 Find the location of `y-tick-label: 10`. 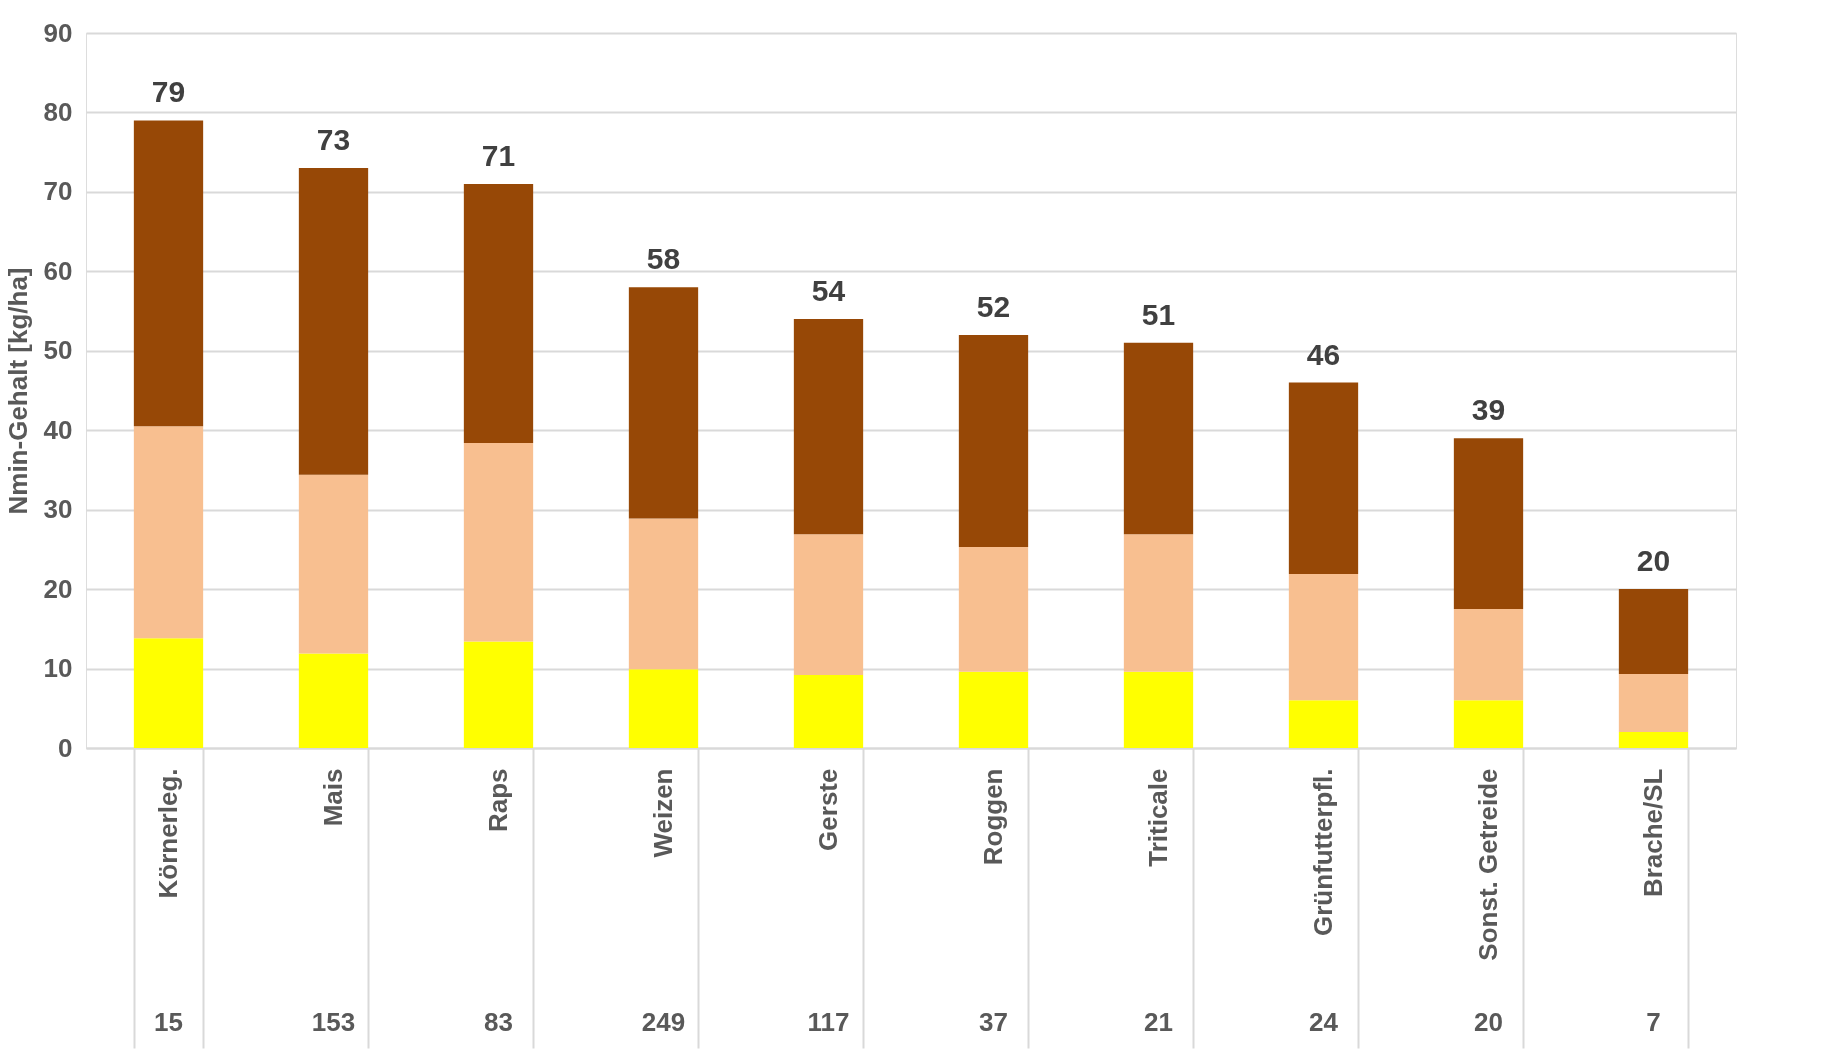

y-tick-label: 10 is located at coordinates (58, 668).